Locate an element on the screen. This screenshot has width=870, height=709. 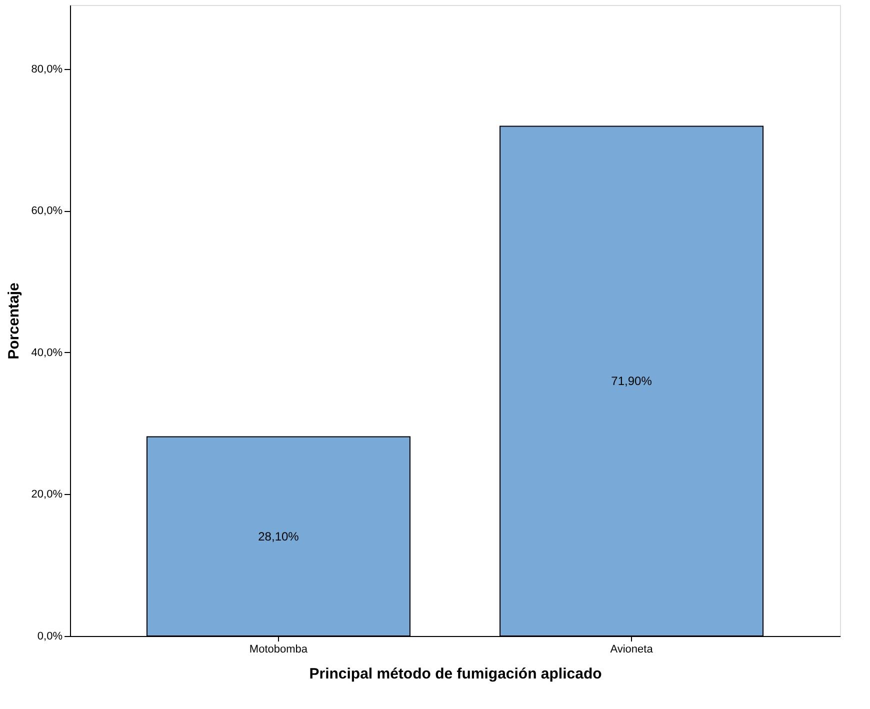
y-tick-label: 20,0% is located at coordinates (47, 494).